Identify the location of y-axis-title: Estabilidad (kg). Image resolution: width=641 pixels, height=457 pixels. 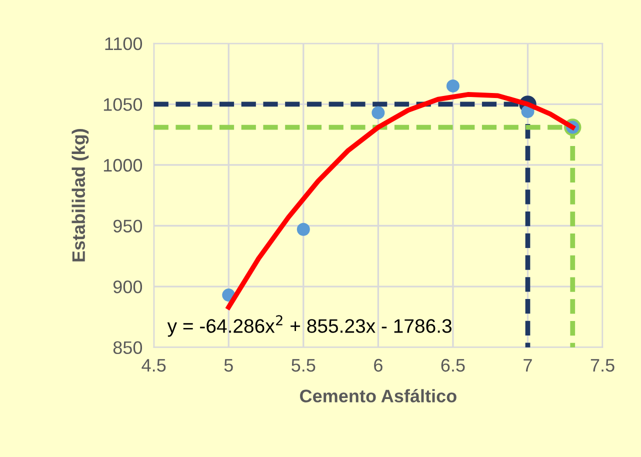
(80, 195).